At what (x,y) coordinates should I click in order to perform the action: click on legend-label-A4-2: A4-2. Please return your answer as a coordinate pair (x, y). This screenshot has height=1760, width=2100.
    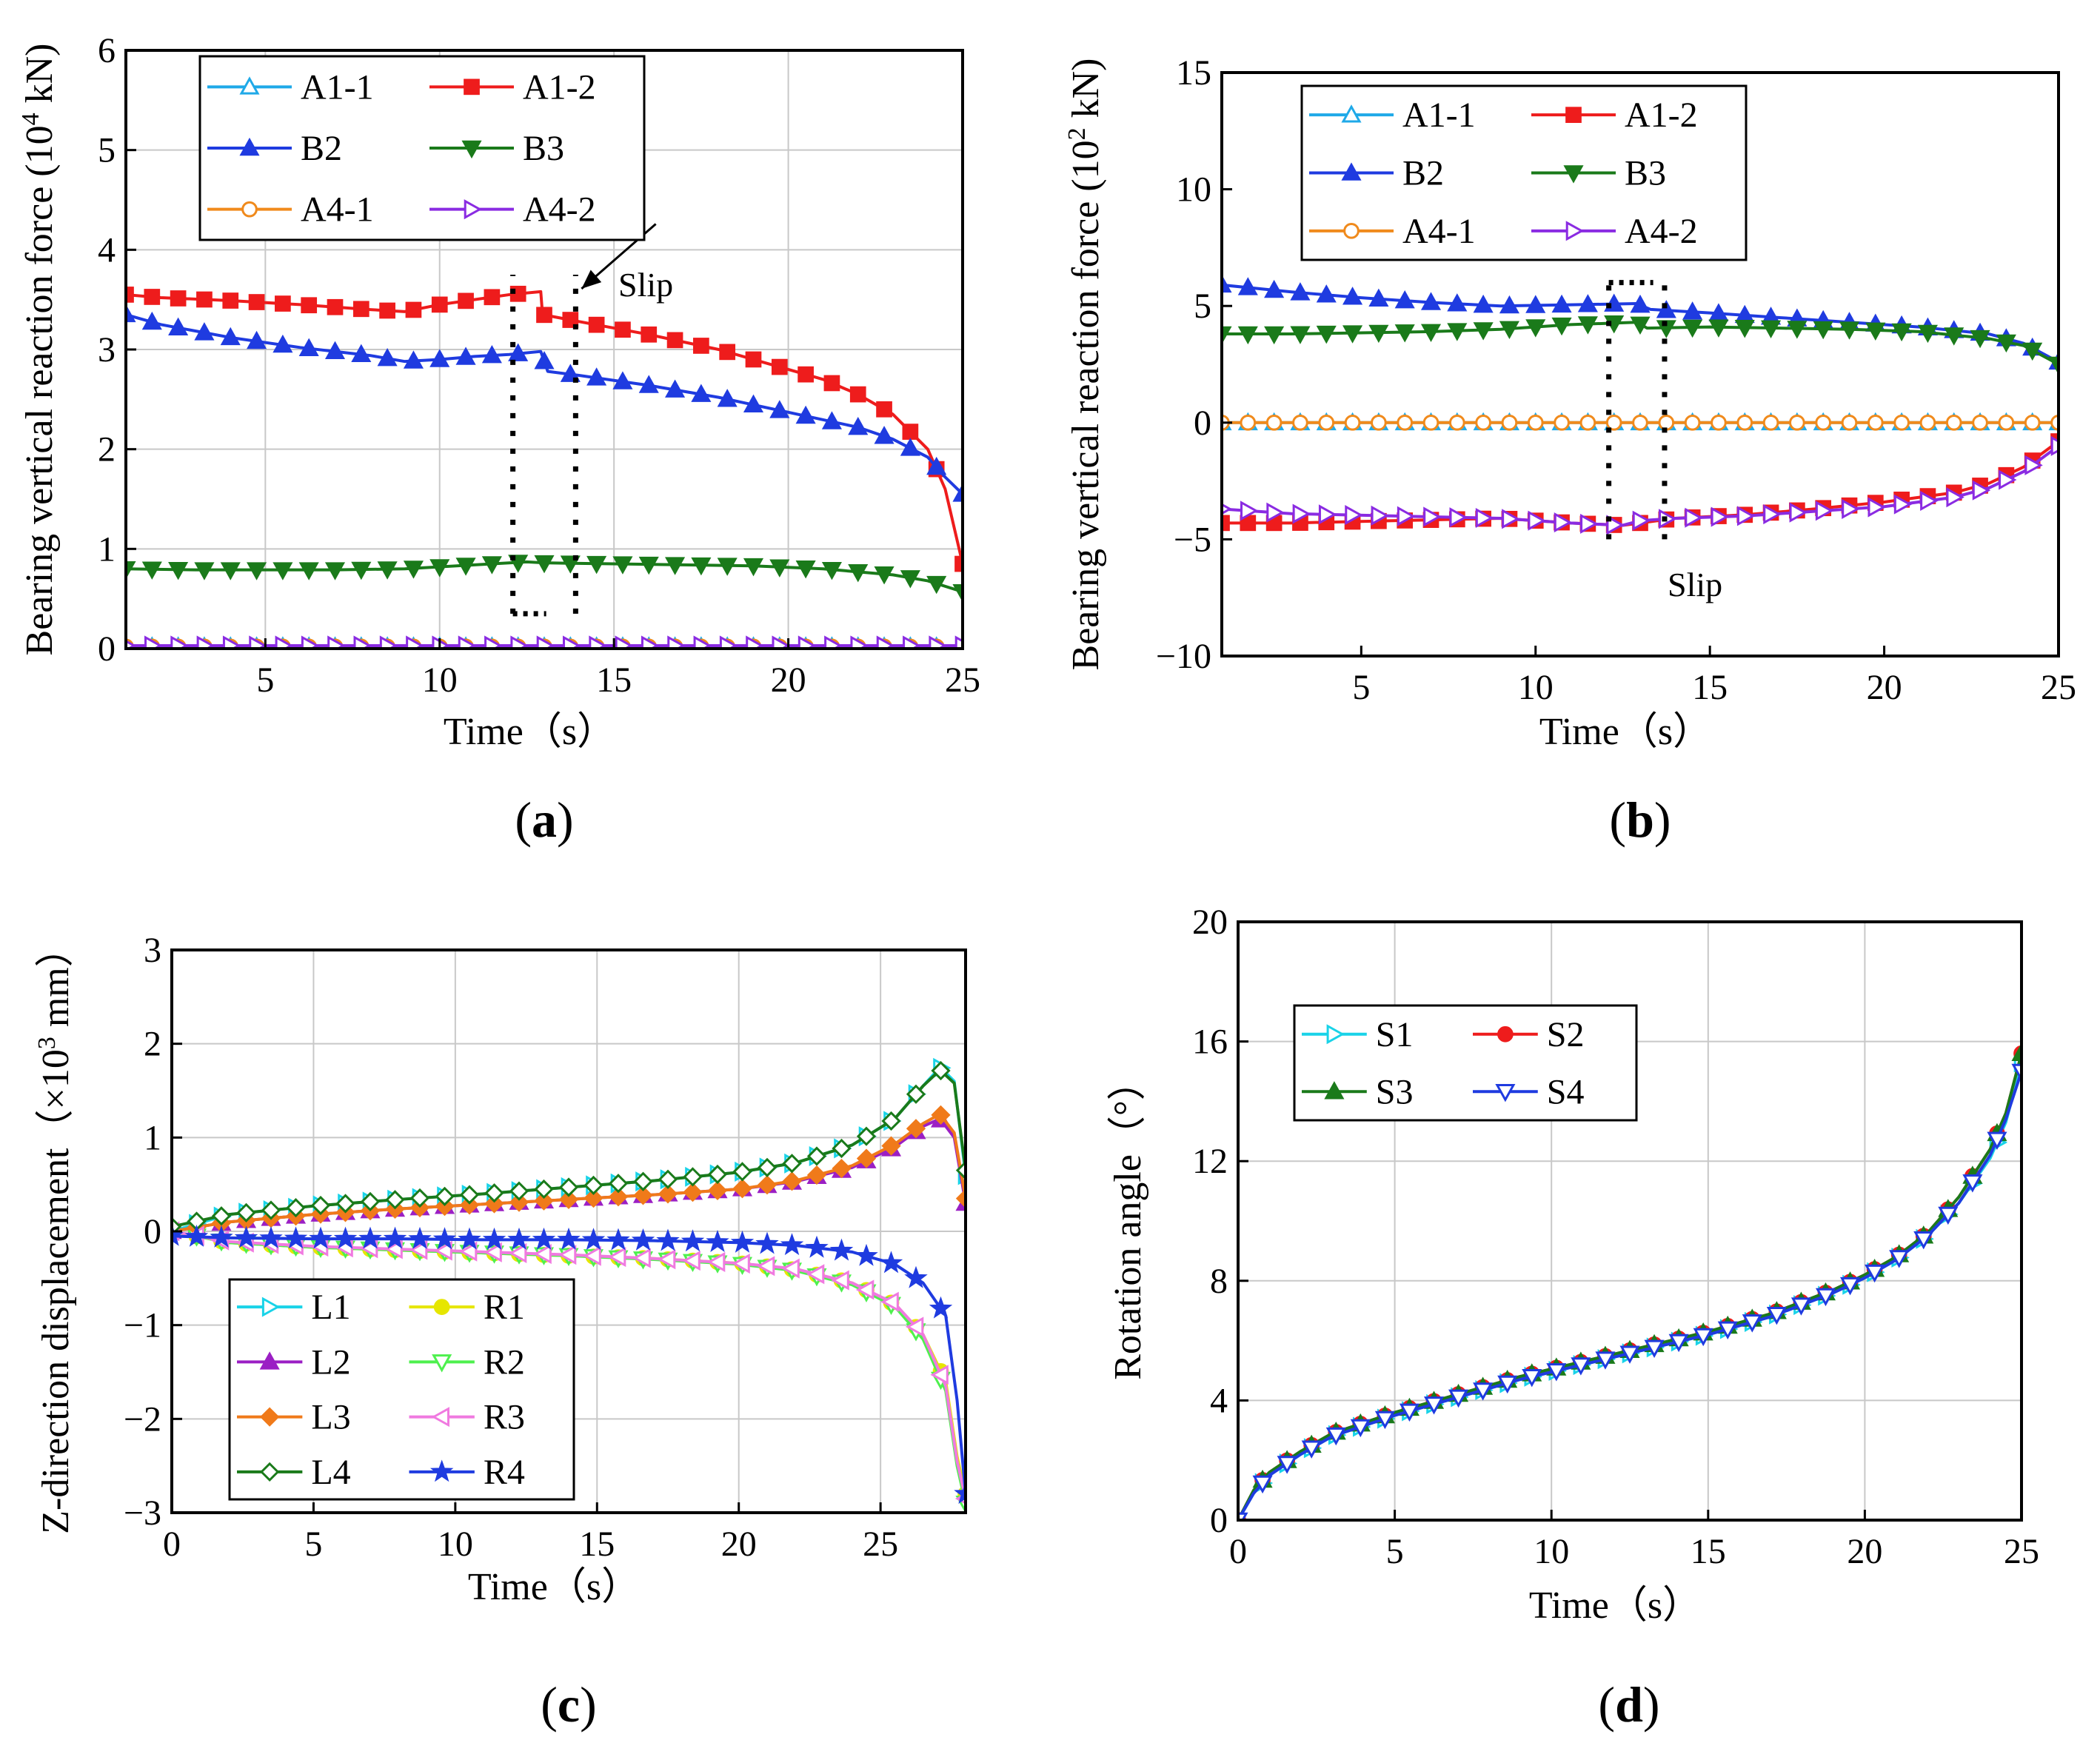
    Looking at the image, I should click on (1661, 231).